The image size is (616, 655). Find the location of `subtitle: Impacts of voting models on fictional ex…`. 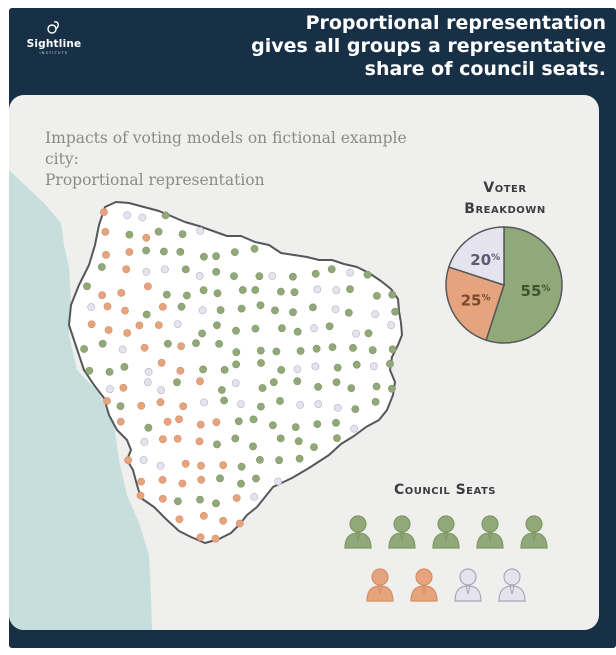

subtitle: Impacts of voting models on fictional ex… is located at coordinates (245, 159).